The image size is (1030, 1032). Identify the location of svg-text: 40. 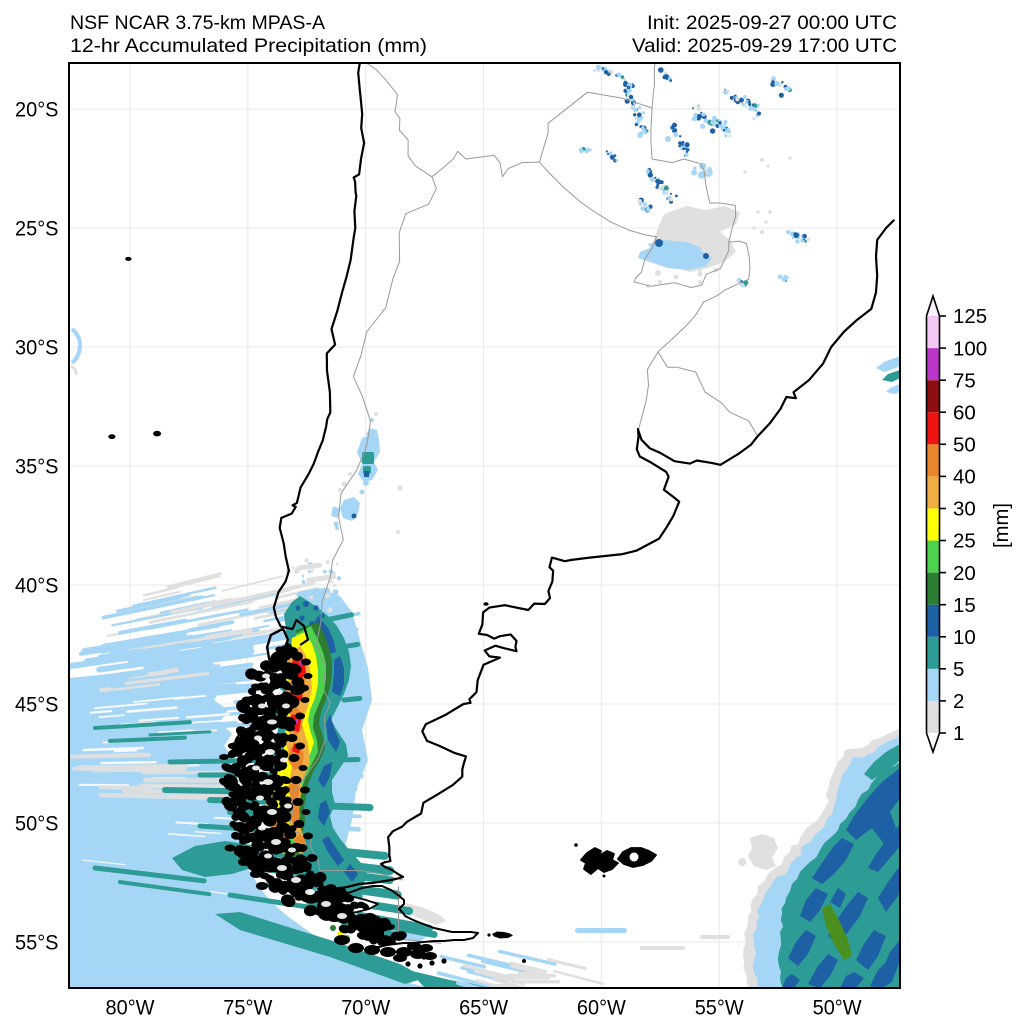
(964, 478).